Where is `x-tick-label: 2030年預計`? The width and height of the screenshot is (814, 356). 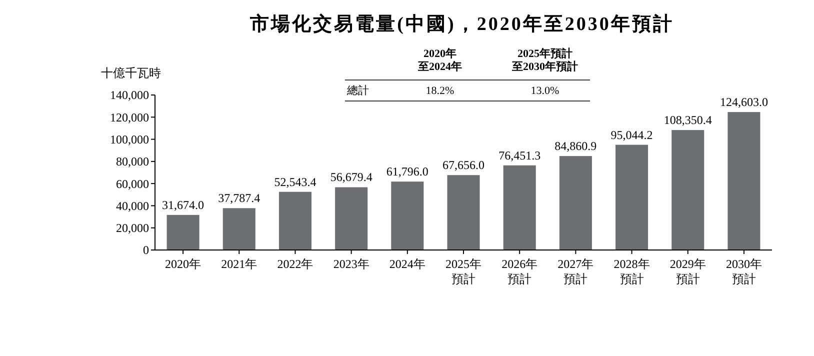 x-tick-label: 2030年預計 is located at coordinates (744, 271).